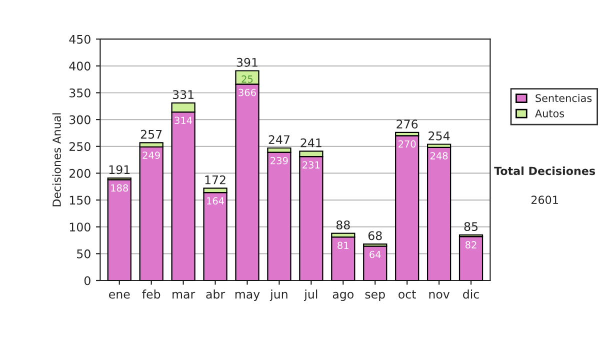  What do you see at coordinates (343, 296) in the screenshot?
I see `x-tick-label: ago` at bounding box center [343, 296].